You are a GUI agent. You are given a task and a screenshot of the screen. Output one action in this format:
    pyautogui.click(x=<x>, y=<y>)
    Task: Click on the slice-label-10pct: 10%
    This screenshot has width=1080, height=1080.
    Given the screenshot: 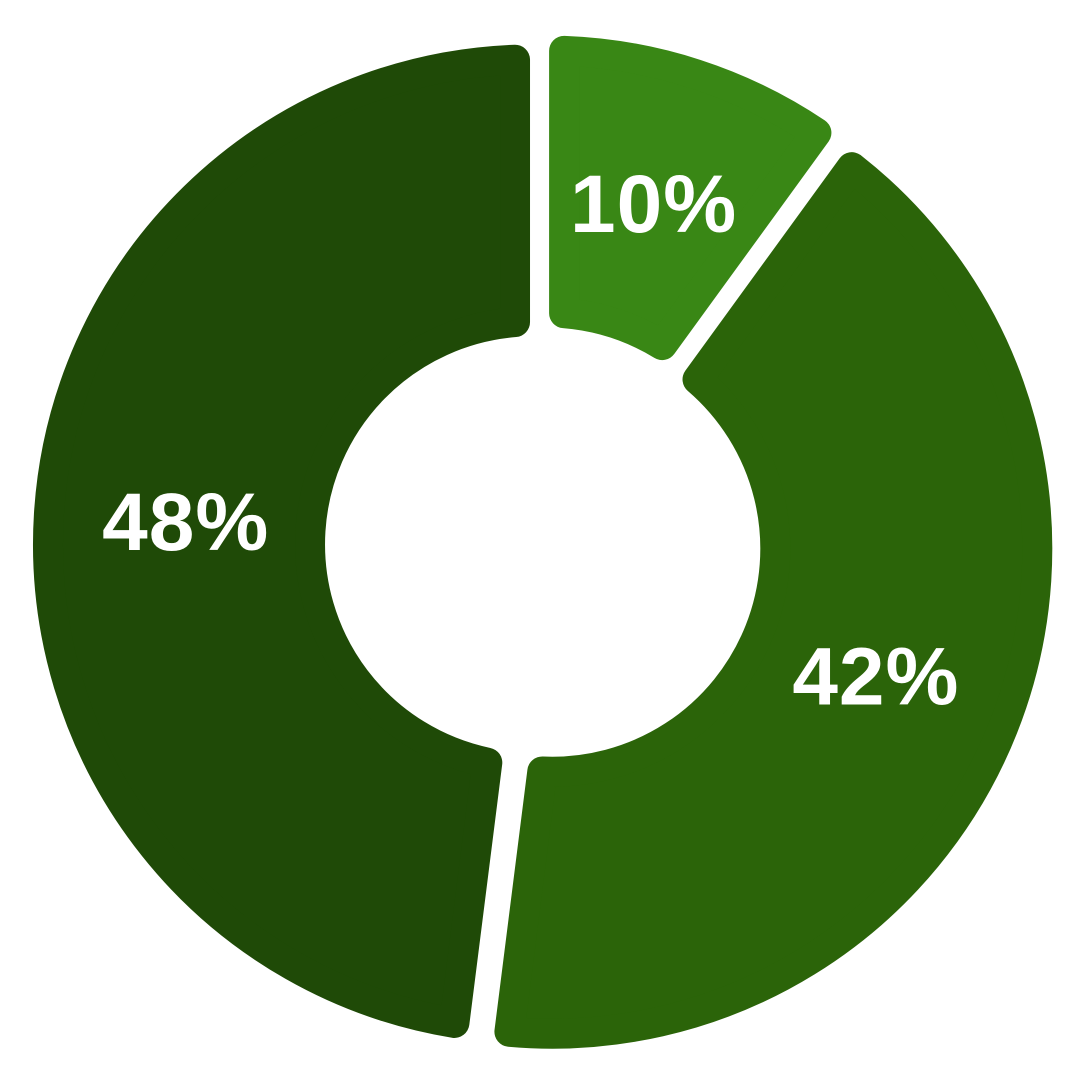 What is the action you would take?
    pyautogui.click(x=653, y=204)
    